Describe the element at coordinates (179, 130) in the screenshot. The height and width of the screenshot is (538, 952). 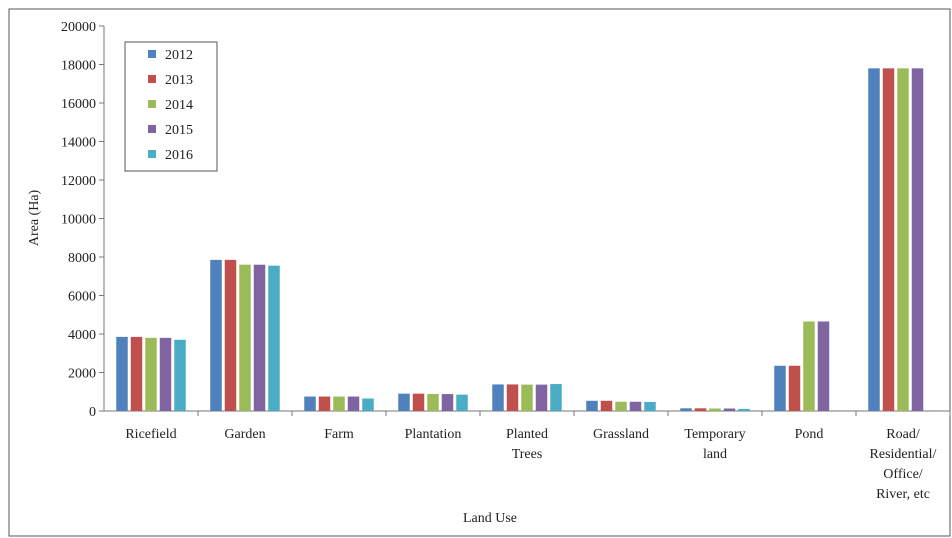
I see `legend-label: 2015` at that location.